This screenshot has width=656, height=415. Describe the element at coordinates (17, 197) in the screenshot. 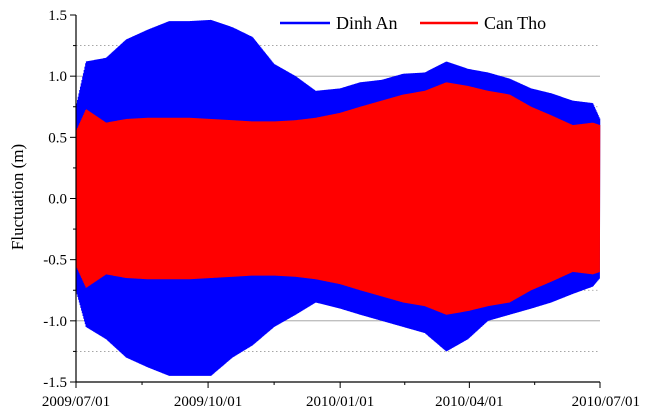

I see `y-axis-title: Fluctuation (m)` at that location.